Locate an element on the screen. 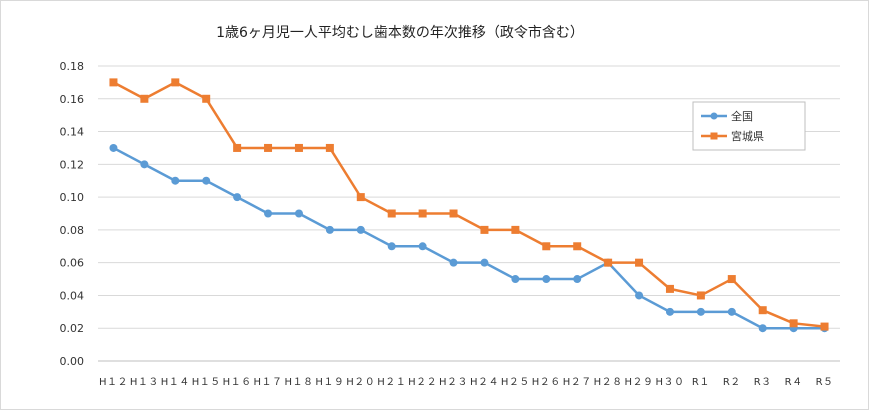 The image size is (869, 410). x-tick-label: H２５ is located at coordinates (515, 382).